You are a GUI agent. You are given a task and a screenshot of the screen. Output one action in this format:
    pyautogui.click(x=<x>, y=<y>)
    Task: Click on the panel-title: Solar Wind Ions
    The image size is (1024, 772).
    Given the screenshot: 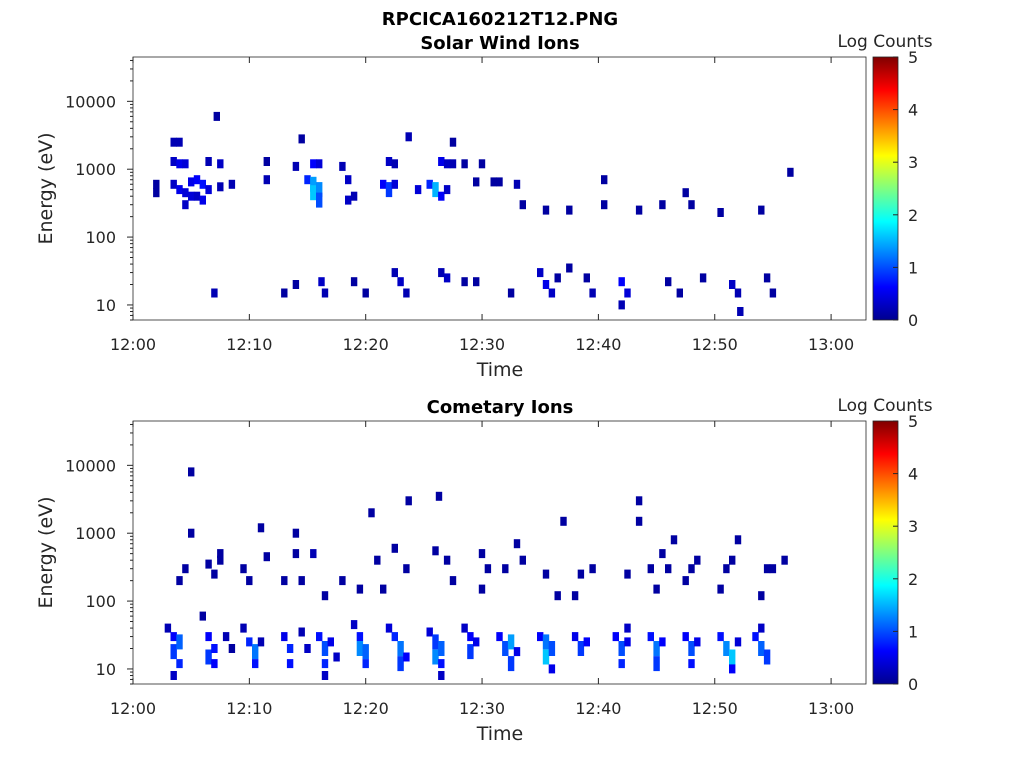 What is the action you would take?
    pyautogui.click(x=499, y=43)
    